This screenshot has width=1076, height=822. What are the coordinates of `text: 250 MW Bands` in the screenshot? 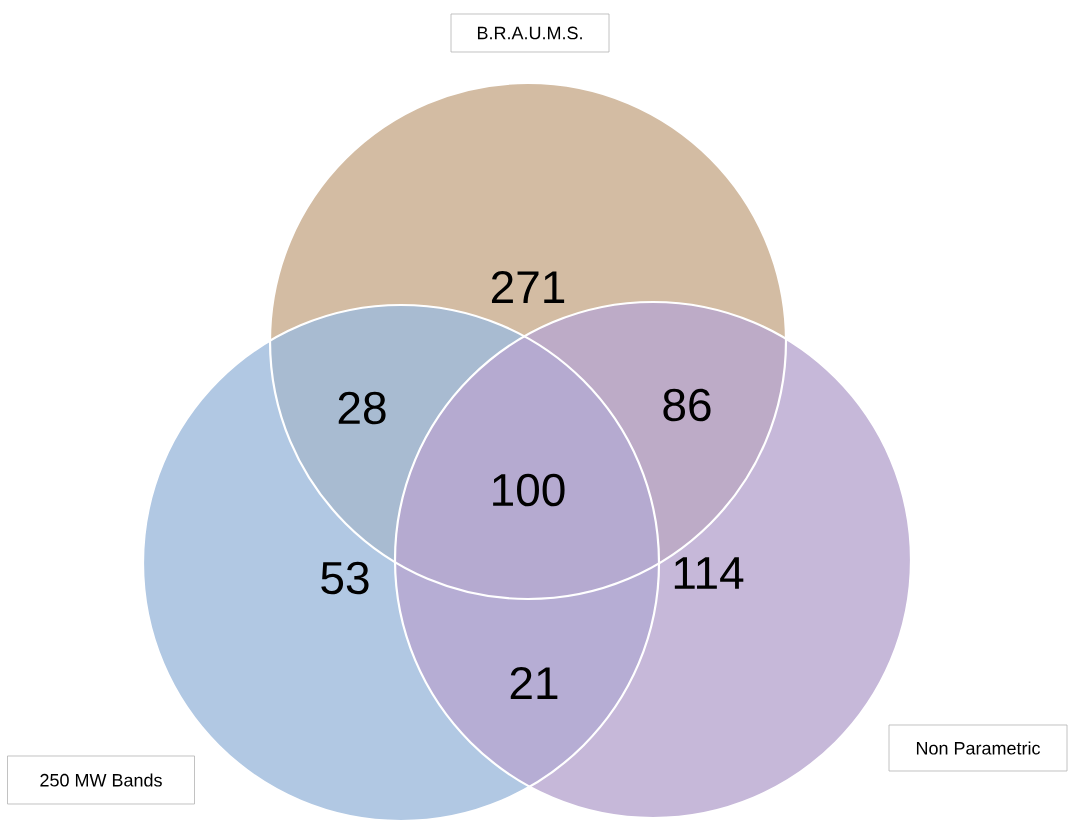 It's located at (101, 780).